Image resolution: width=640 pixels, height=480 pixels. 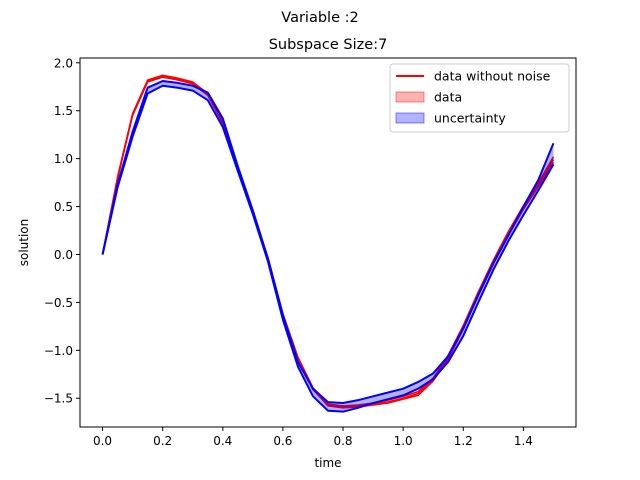 I want to click on legend-label: data without noise, so click(x=492, y=76).